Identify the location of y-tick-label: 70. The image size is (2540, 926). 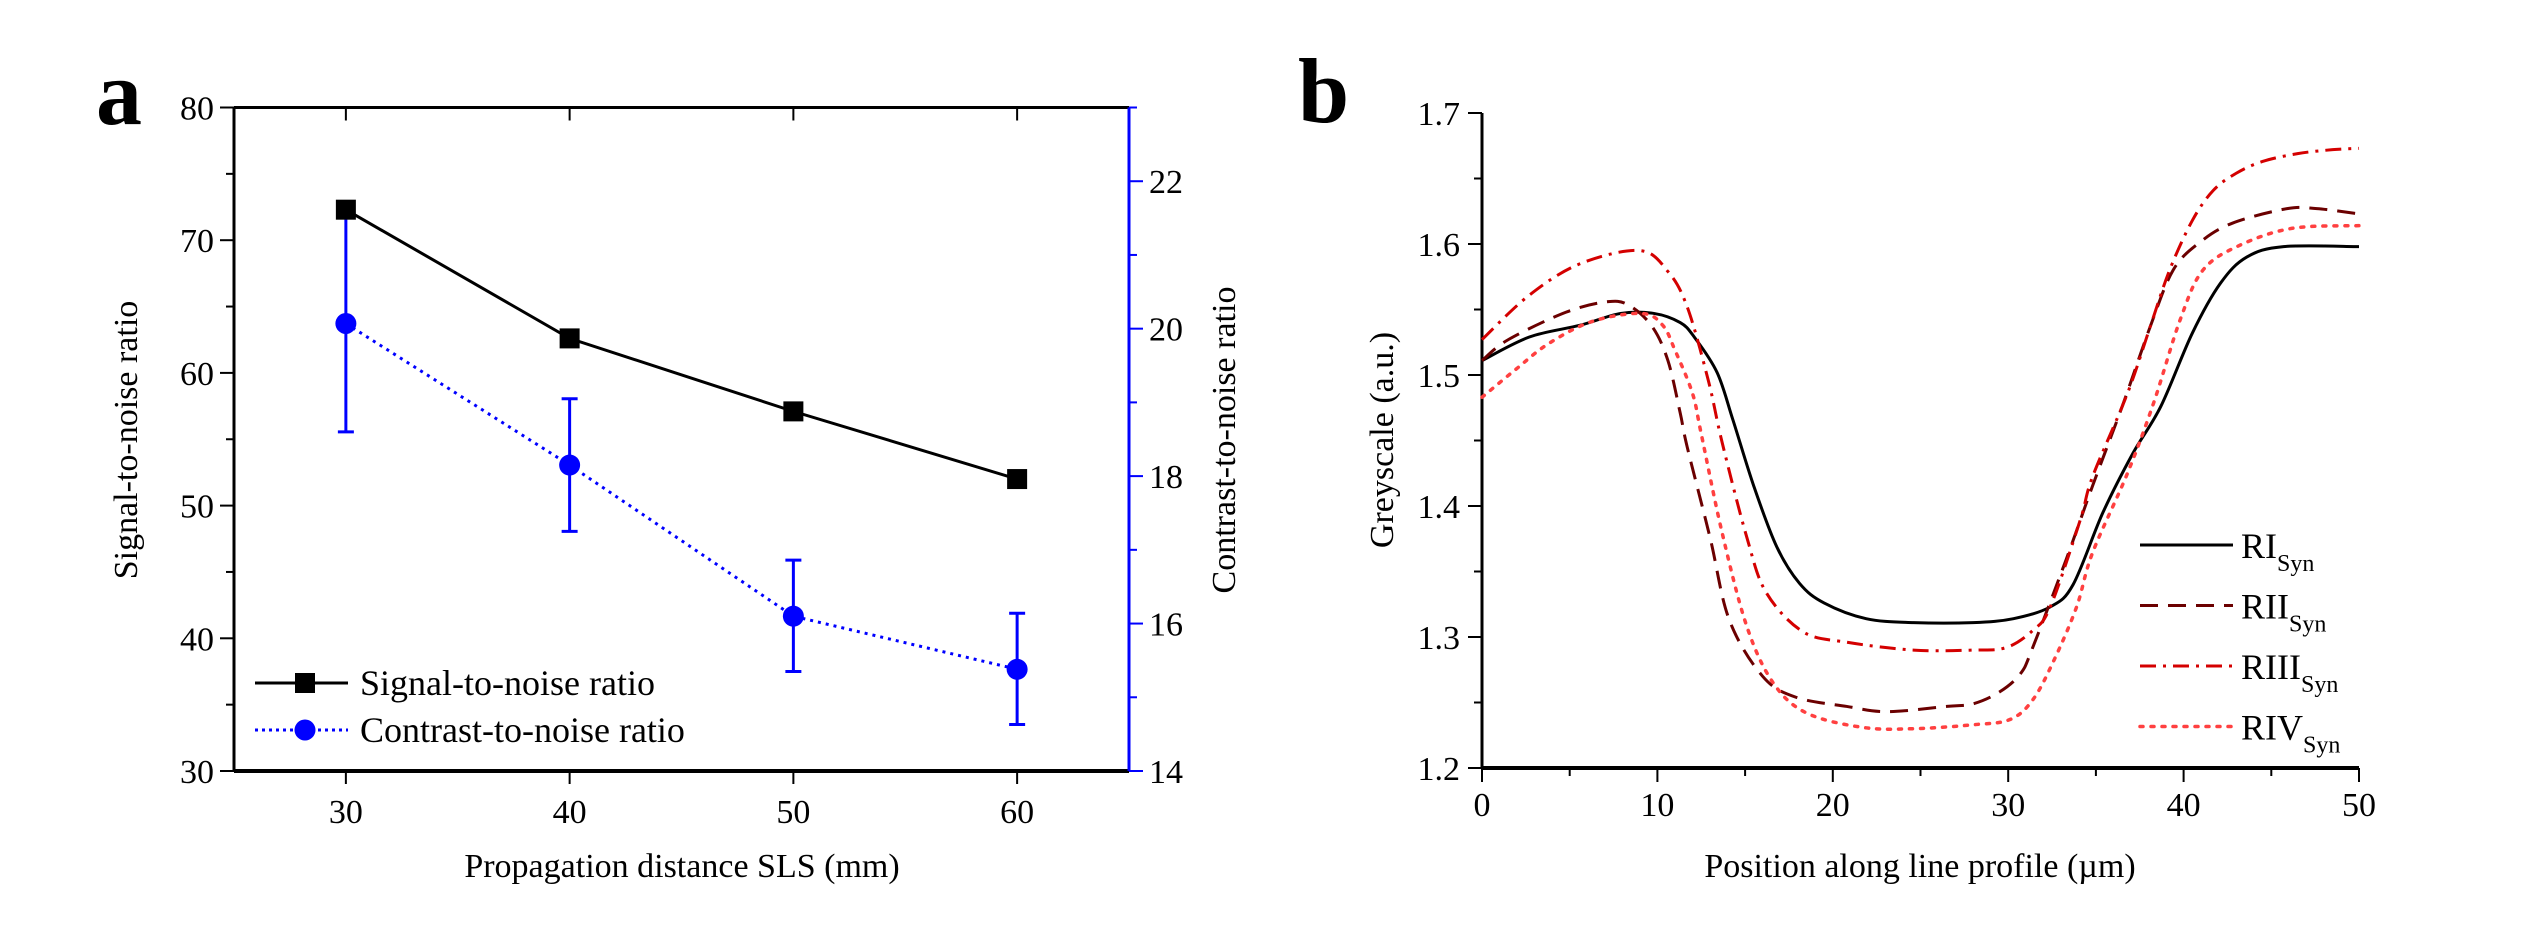
(197, 241).